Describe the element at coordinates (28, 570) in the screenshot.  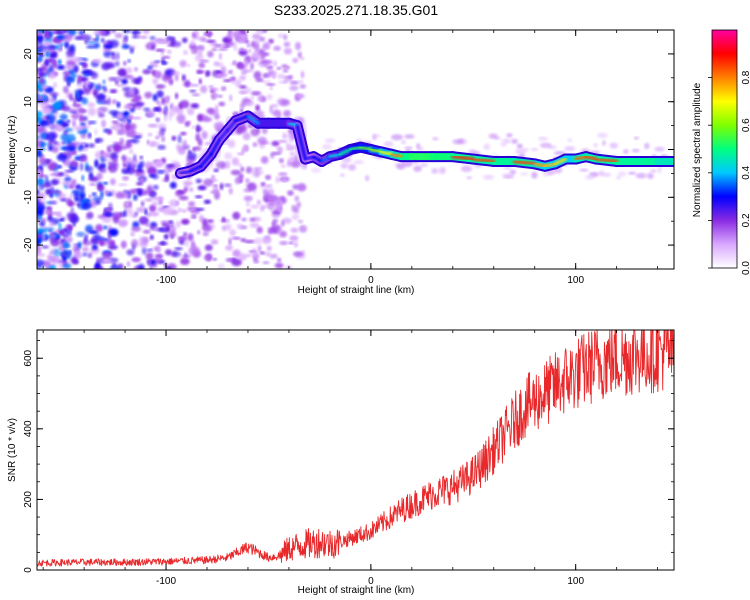
I see `y-tick-label: 0` at that location.